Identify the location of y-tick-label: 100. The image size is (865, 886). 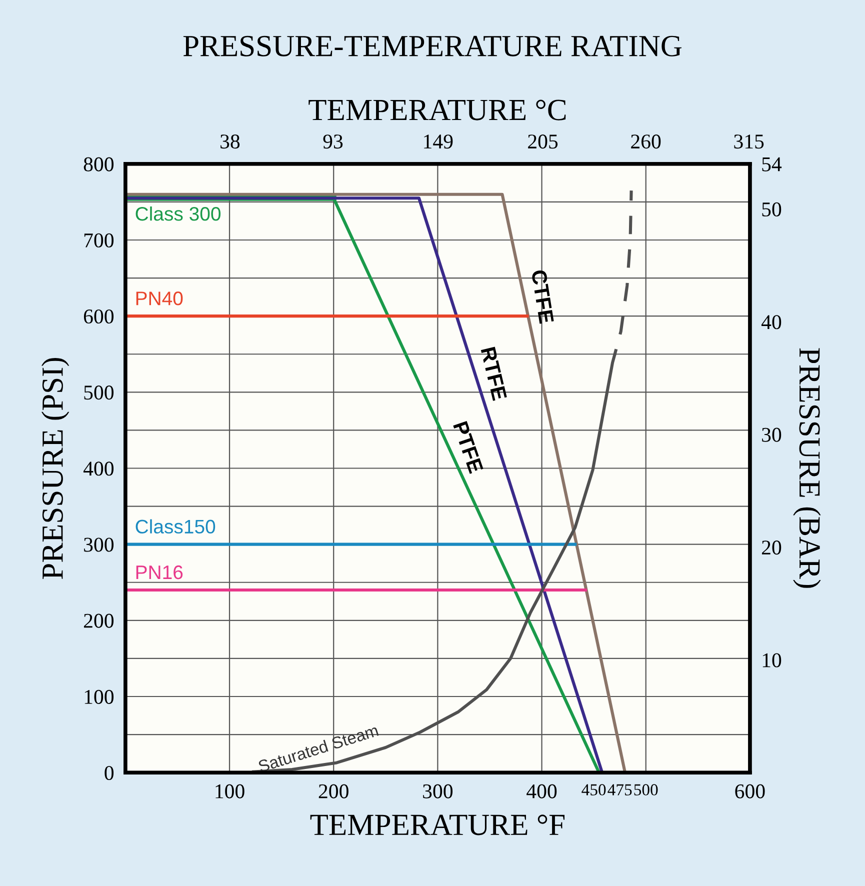
(99, 697).